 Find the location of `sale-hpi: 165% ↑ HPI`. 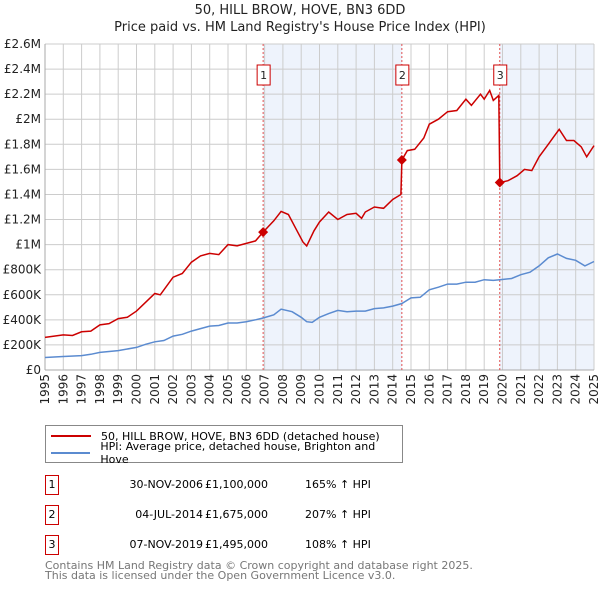

sale-hpi: 165% ↑ HPI is located at coordinates (338, 484).